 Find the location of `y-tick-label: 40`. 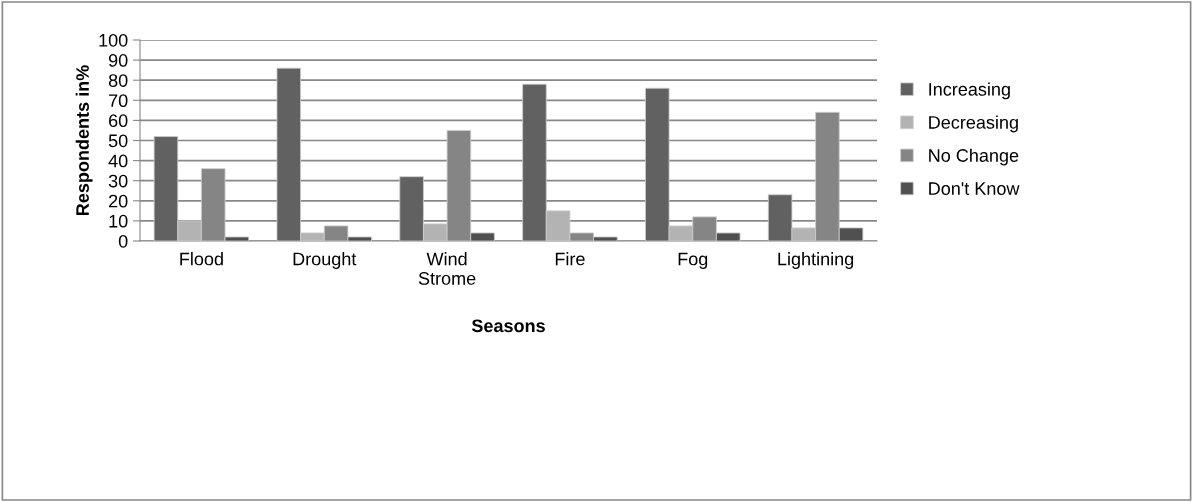

y-tick-label: 40 is located at coordinates (118, 161).